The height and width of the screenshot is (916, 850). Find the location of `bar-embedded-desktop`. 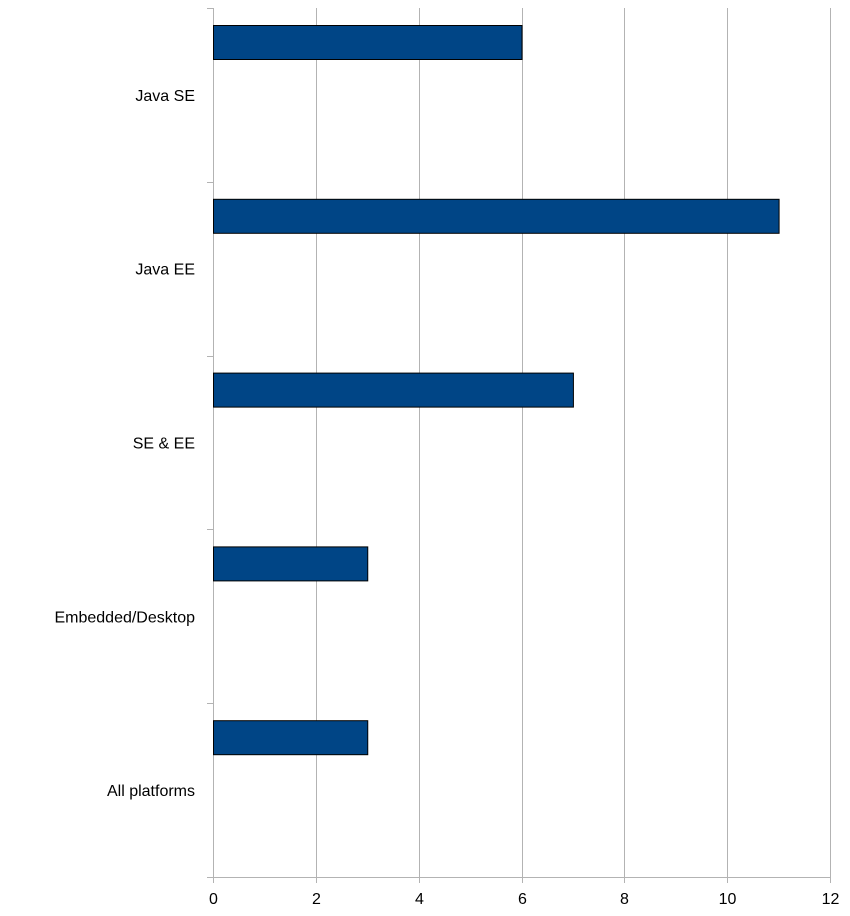

bar-embedded-desktop is located at coordinates (291, 564).